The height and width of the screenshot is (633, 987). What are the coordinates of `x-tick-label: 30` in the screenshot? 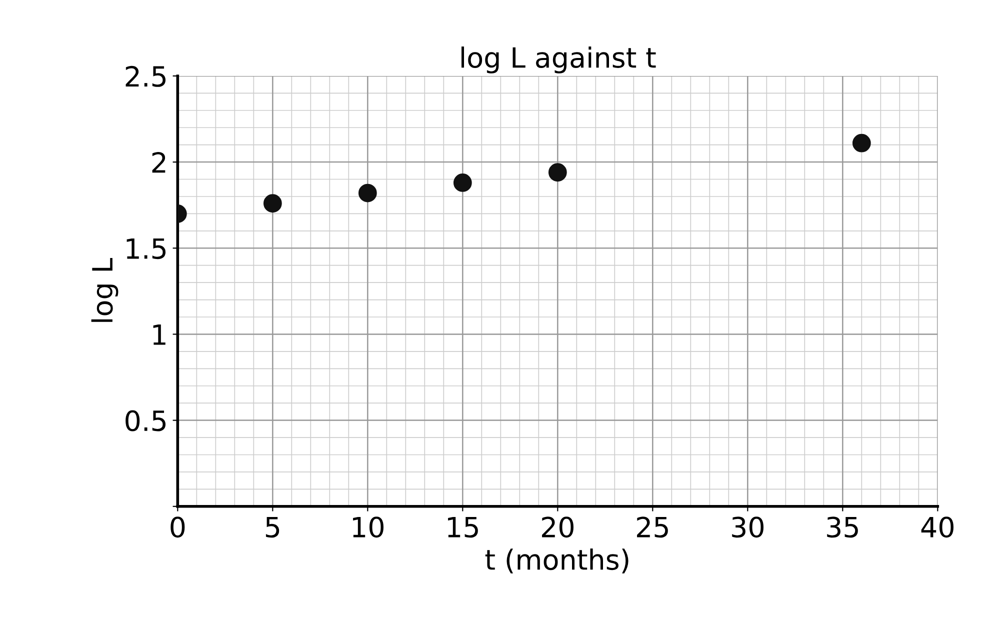 It's located at (748, 527).